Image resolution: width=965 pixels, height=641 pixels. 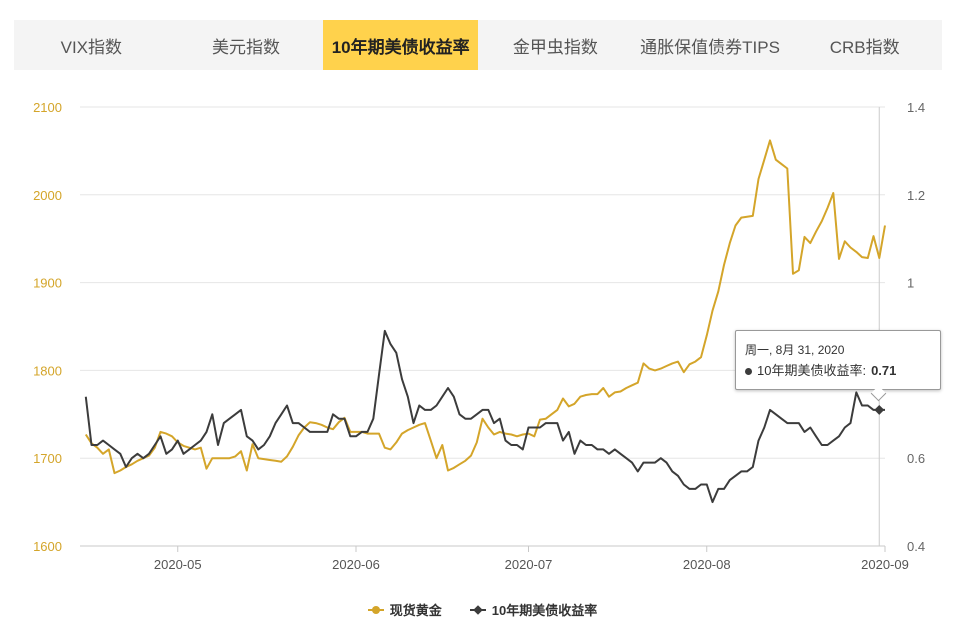 What do you see at coordinates (91, 47) in the screenshot?
I see `tab-vix: VIX指数` at bounding box center [91, 47].